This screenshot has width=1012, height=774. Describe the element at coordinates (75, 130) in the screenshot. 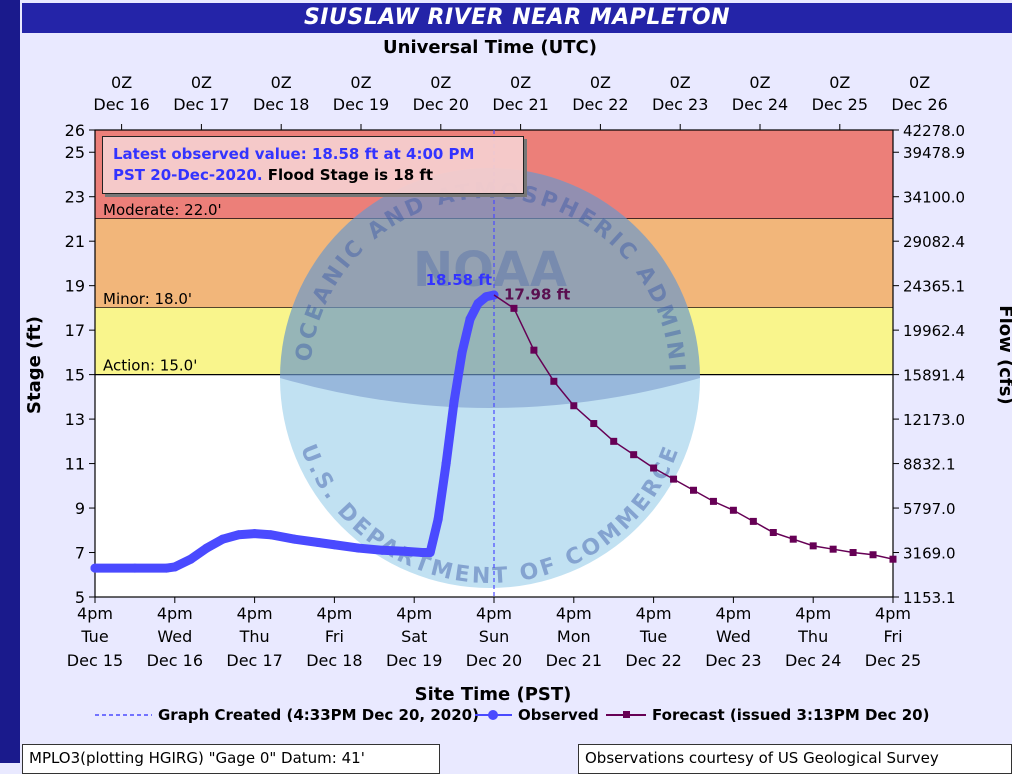

I see `y-tick-label: 26` at that location.